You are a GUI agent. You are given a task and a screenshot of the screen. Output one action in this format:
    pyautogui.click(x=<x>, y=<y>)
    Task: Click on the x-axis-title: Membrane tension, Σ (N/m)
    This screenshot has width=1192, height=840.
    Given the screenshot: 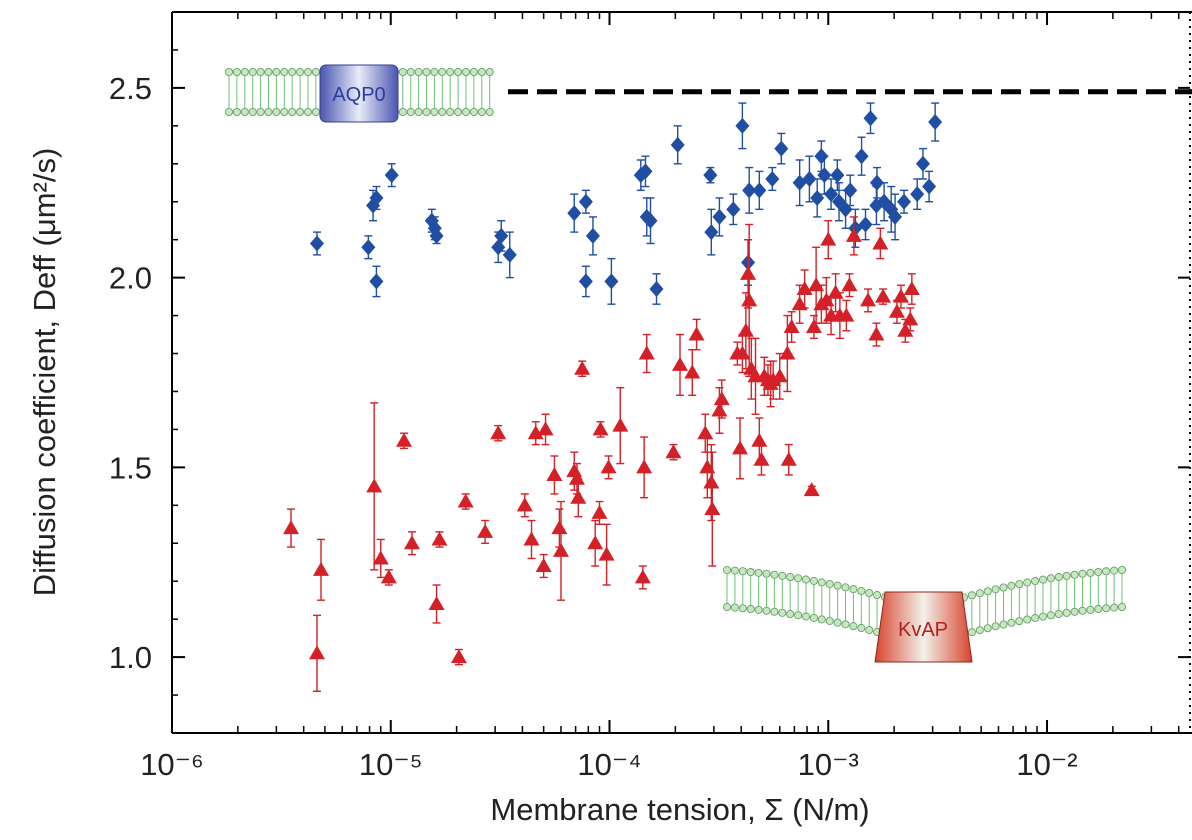 What is the action you would take?
    pyautogui.click(x=679, y=809)
    